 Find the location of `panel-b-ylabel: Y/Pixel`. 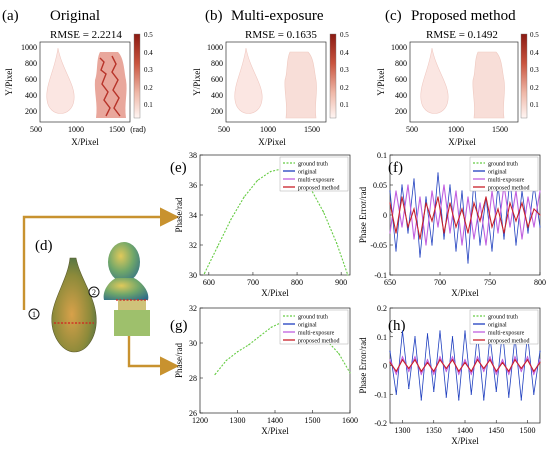

panel-b-ylabel: Y/Pixel is located at coordinates (197, 82).